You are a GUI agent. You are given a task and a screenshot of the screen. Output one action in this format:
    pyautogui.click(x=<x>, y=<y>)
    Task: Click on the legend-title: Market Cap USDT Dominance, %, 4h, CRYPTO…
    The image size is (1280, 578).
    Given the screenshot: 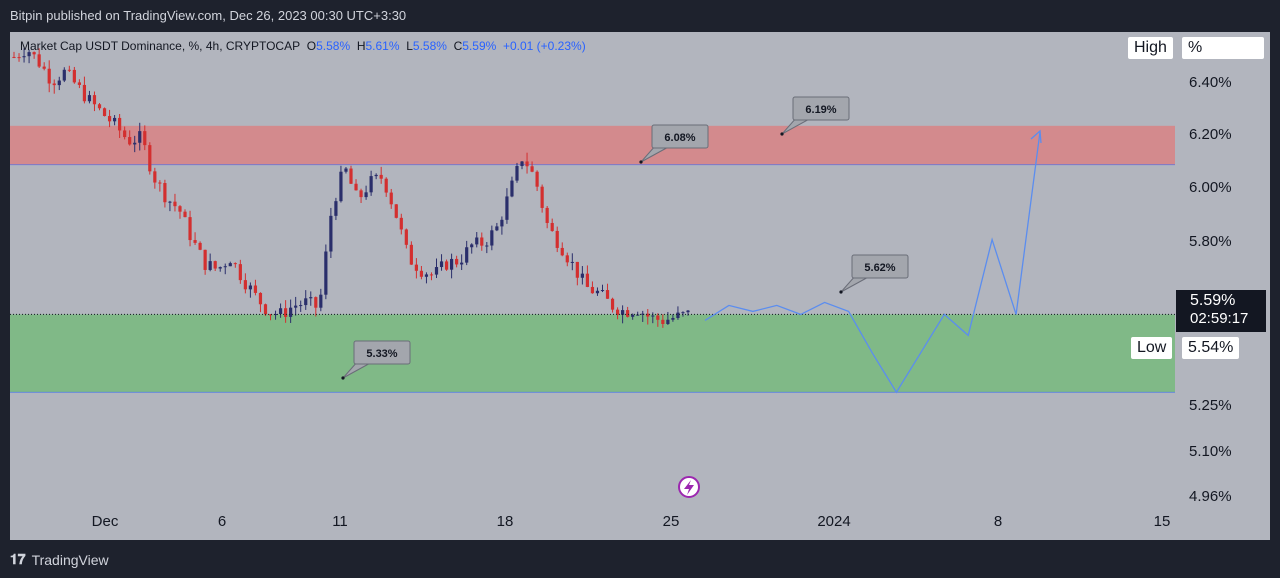 What is the action you would take?
    pyautogui.click(x=160, y=46)
    